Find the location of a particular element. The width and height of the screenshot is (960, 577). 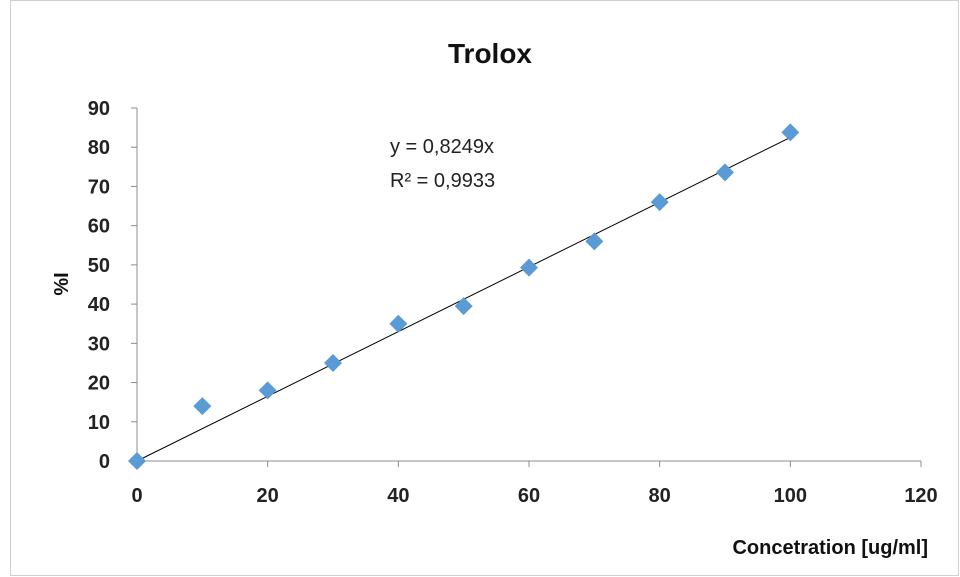

y-tick-label: 30 is located at coordinates (99, 344).